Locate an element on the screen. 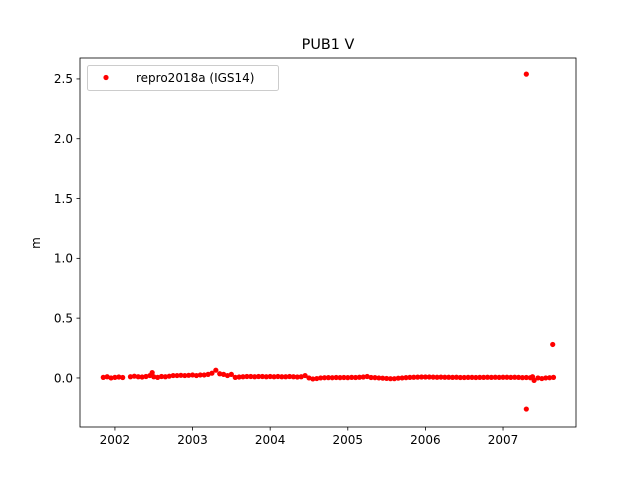 The image size is (640, 480). x-tick-label: 2002 is located at coordinates (115, 440).